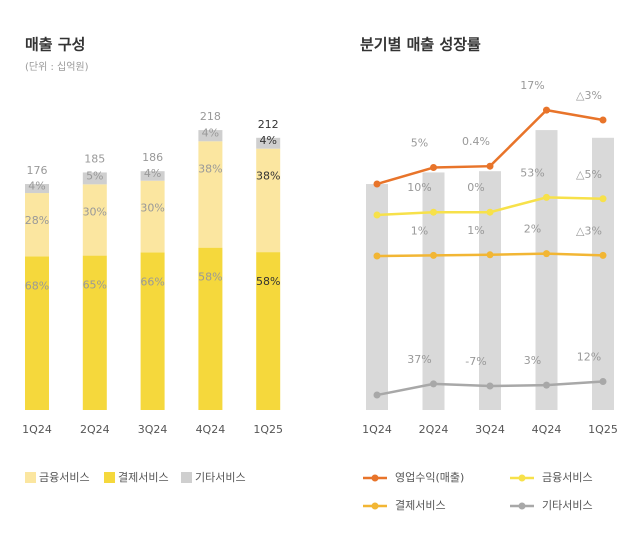 Image resolution: width=640 pixels, height=555 pixels. Describe the element at coordinates (95, 285) in the screenshot. I see `value-label: 65%` at that location.